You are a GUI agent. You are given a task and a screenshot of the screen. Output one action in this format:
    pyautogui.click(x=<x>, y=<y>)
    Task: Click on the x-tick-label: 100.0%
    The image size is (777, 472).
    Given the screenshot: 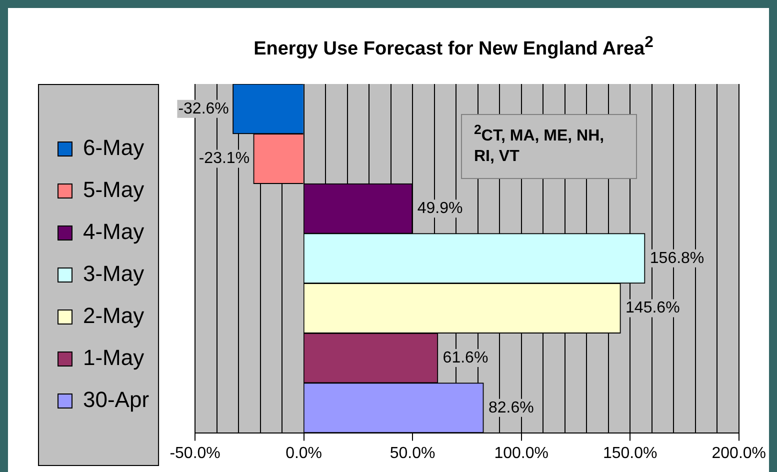 What is the action you would take?
    pyautogui.click(x=521, y=453)
    